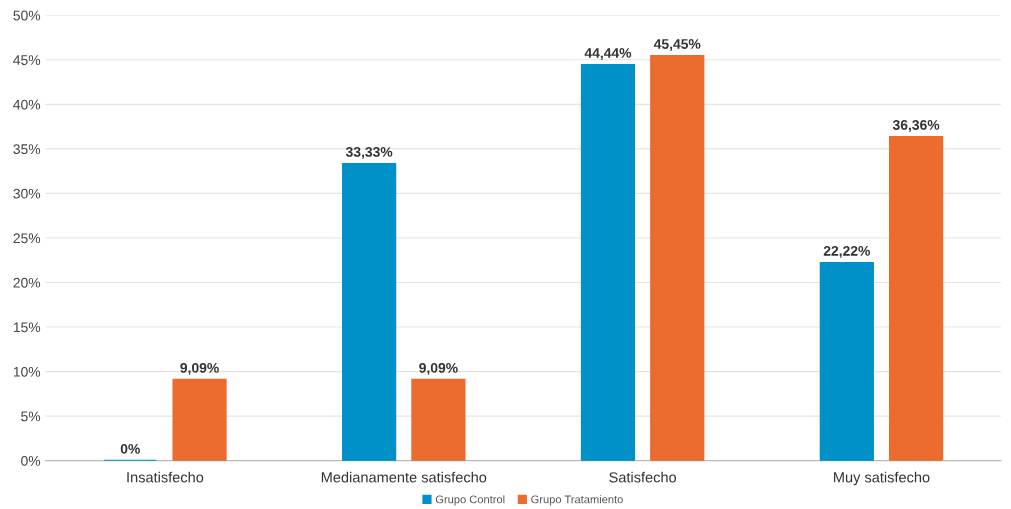  Describe the element at coordinates (27, 371) in the screenshot. I see `y-tick-label: 10%` at that location.